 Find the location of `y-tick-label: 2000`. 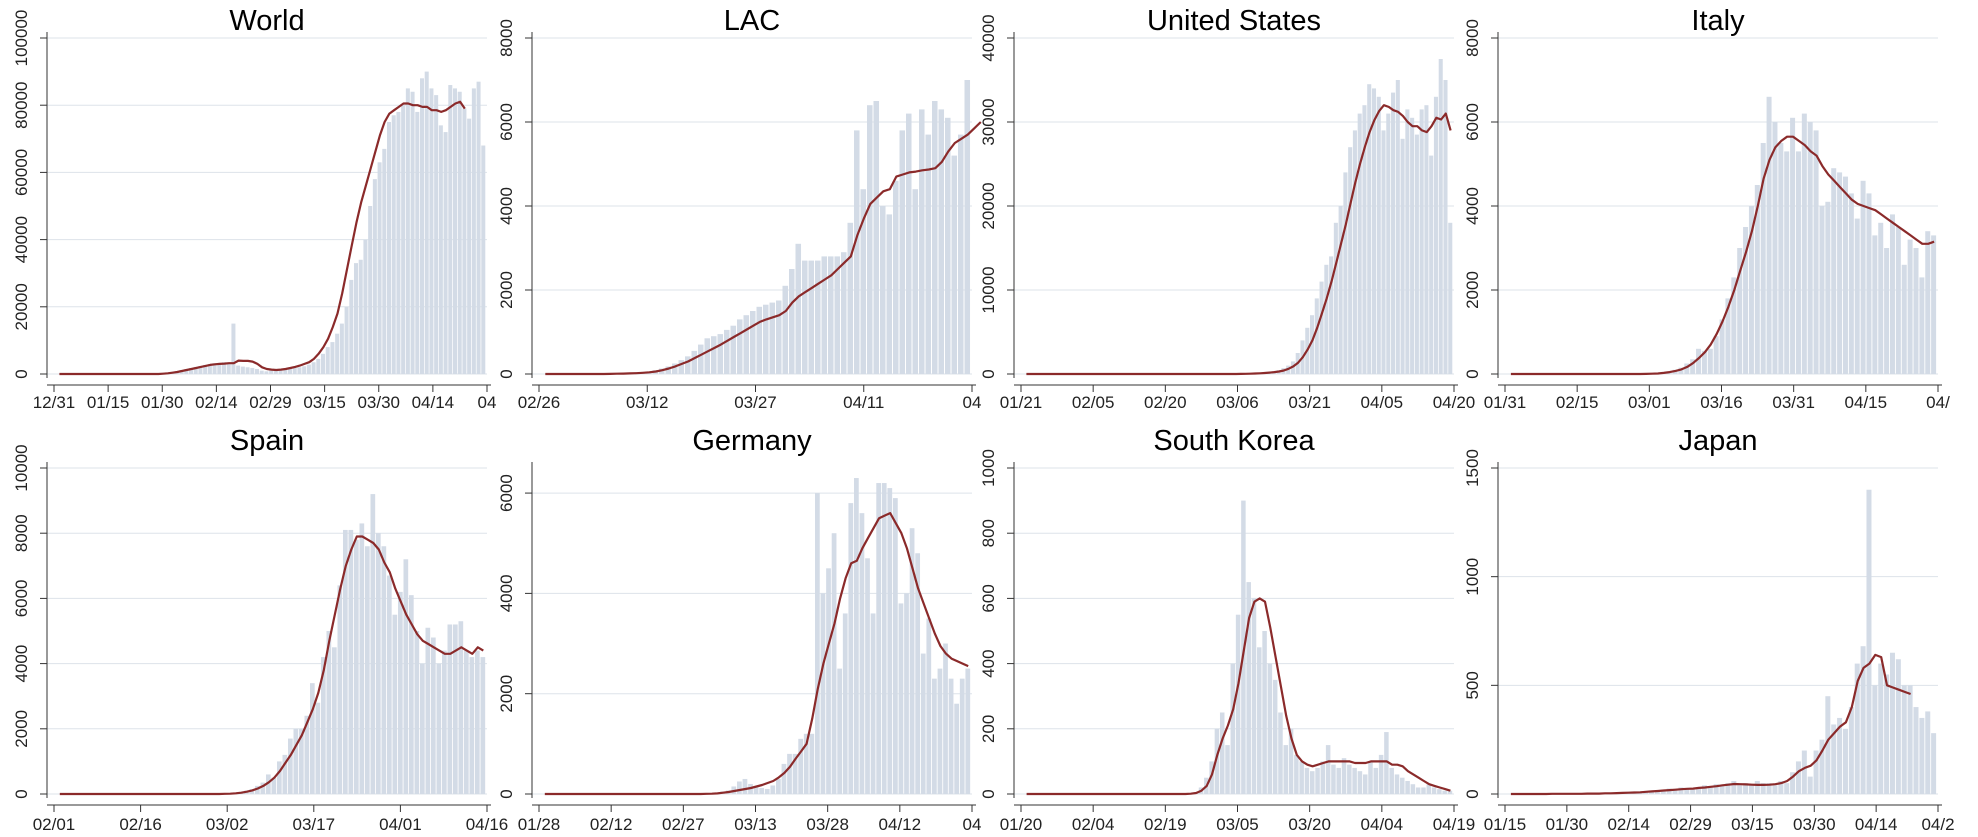

y-tick-label: 2000 is located at coordinates (506, 694).